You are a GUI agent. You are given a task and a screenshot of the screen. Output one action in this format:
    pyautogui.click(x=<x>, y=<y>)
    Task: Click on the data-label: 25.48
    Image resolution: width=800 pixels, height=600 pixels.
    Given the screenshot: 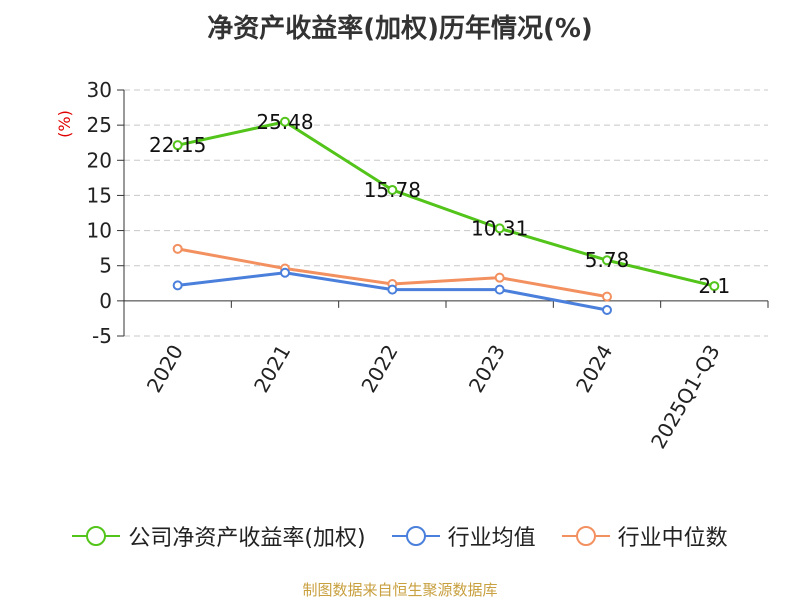 What is the action you would take?
    pyautogui.click(x=284, y=122)
    